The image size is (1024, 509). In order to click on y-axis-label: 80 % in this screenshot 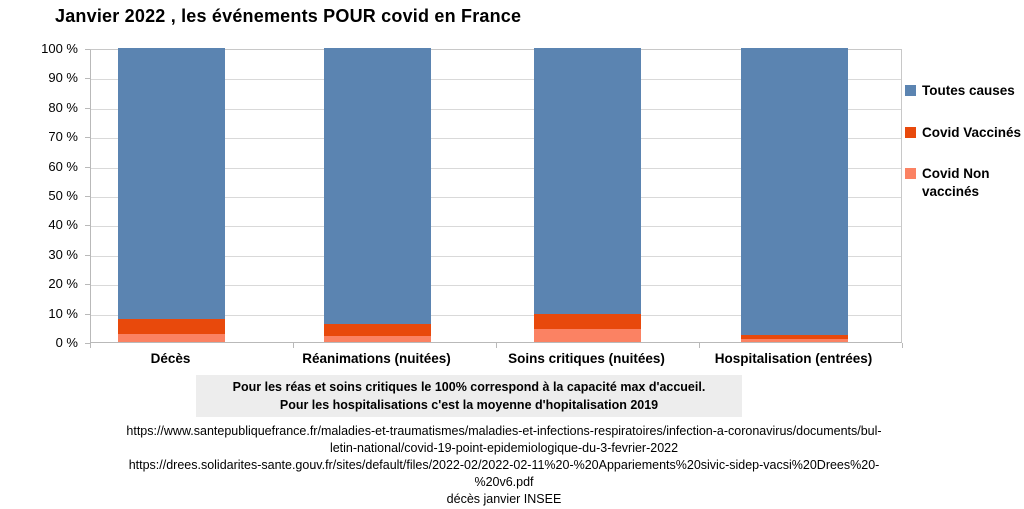, I will do `click(63, 107)`.